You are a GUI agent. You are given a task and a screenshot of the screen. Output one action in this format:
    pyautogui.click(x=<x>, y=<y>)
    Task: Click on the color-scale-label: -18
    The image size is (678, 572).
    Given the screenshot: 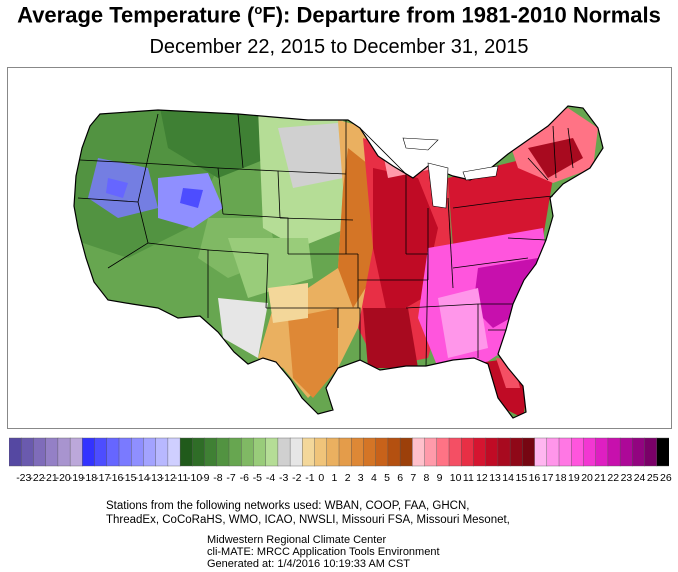 What is the action you would take?
    pyautogui.click(x=89, y=478)
    